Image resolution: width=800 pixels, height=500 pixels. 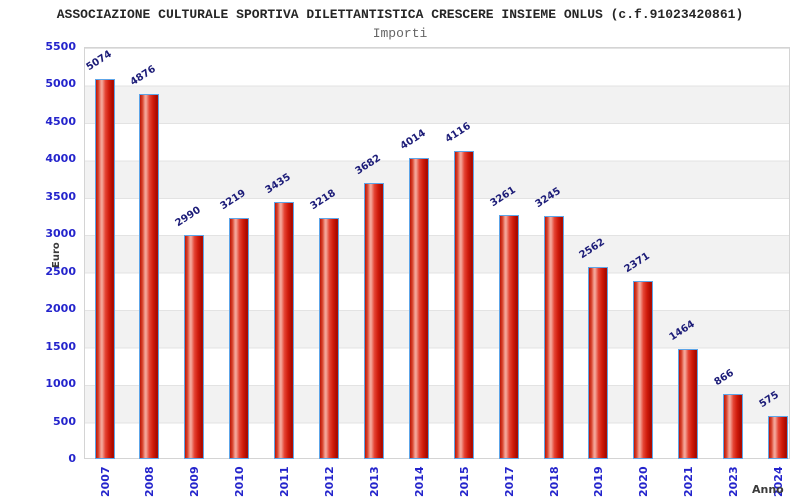 What do you see at coordinates (149, 276) in the screenshot?
I see `bar-2008` at bounding box center [149, 276].